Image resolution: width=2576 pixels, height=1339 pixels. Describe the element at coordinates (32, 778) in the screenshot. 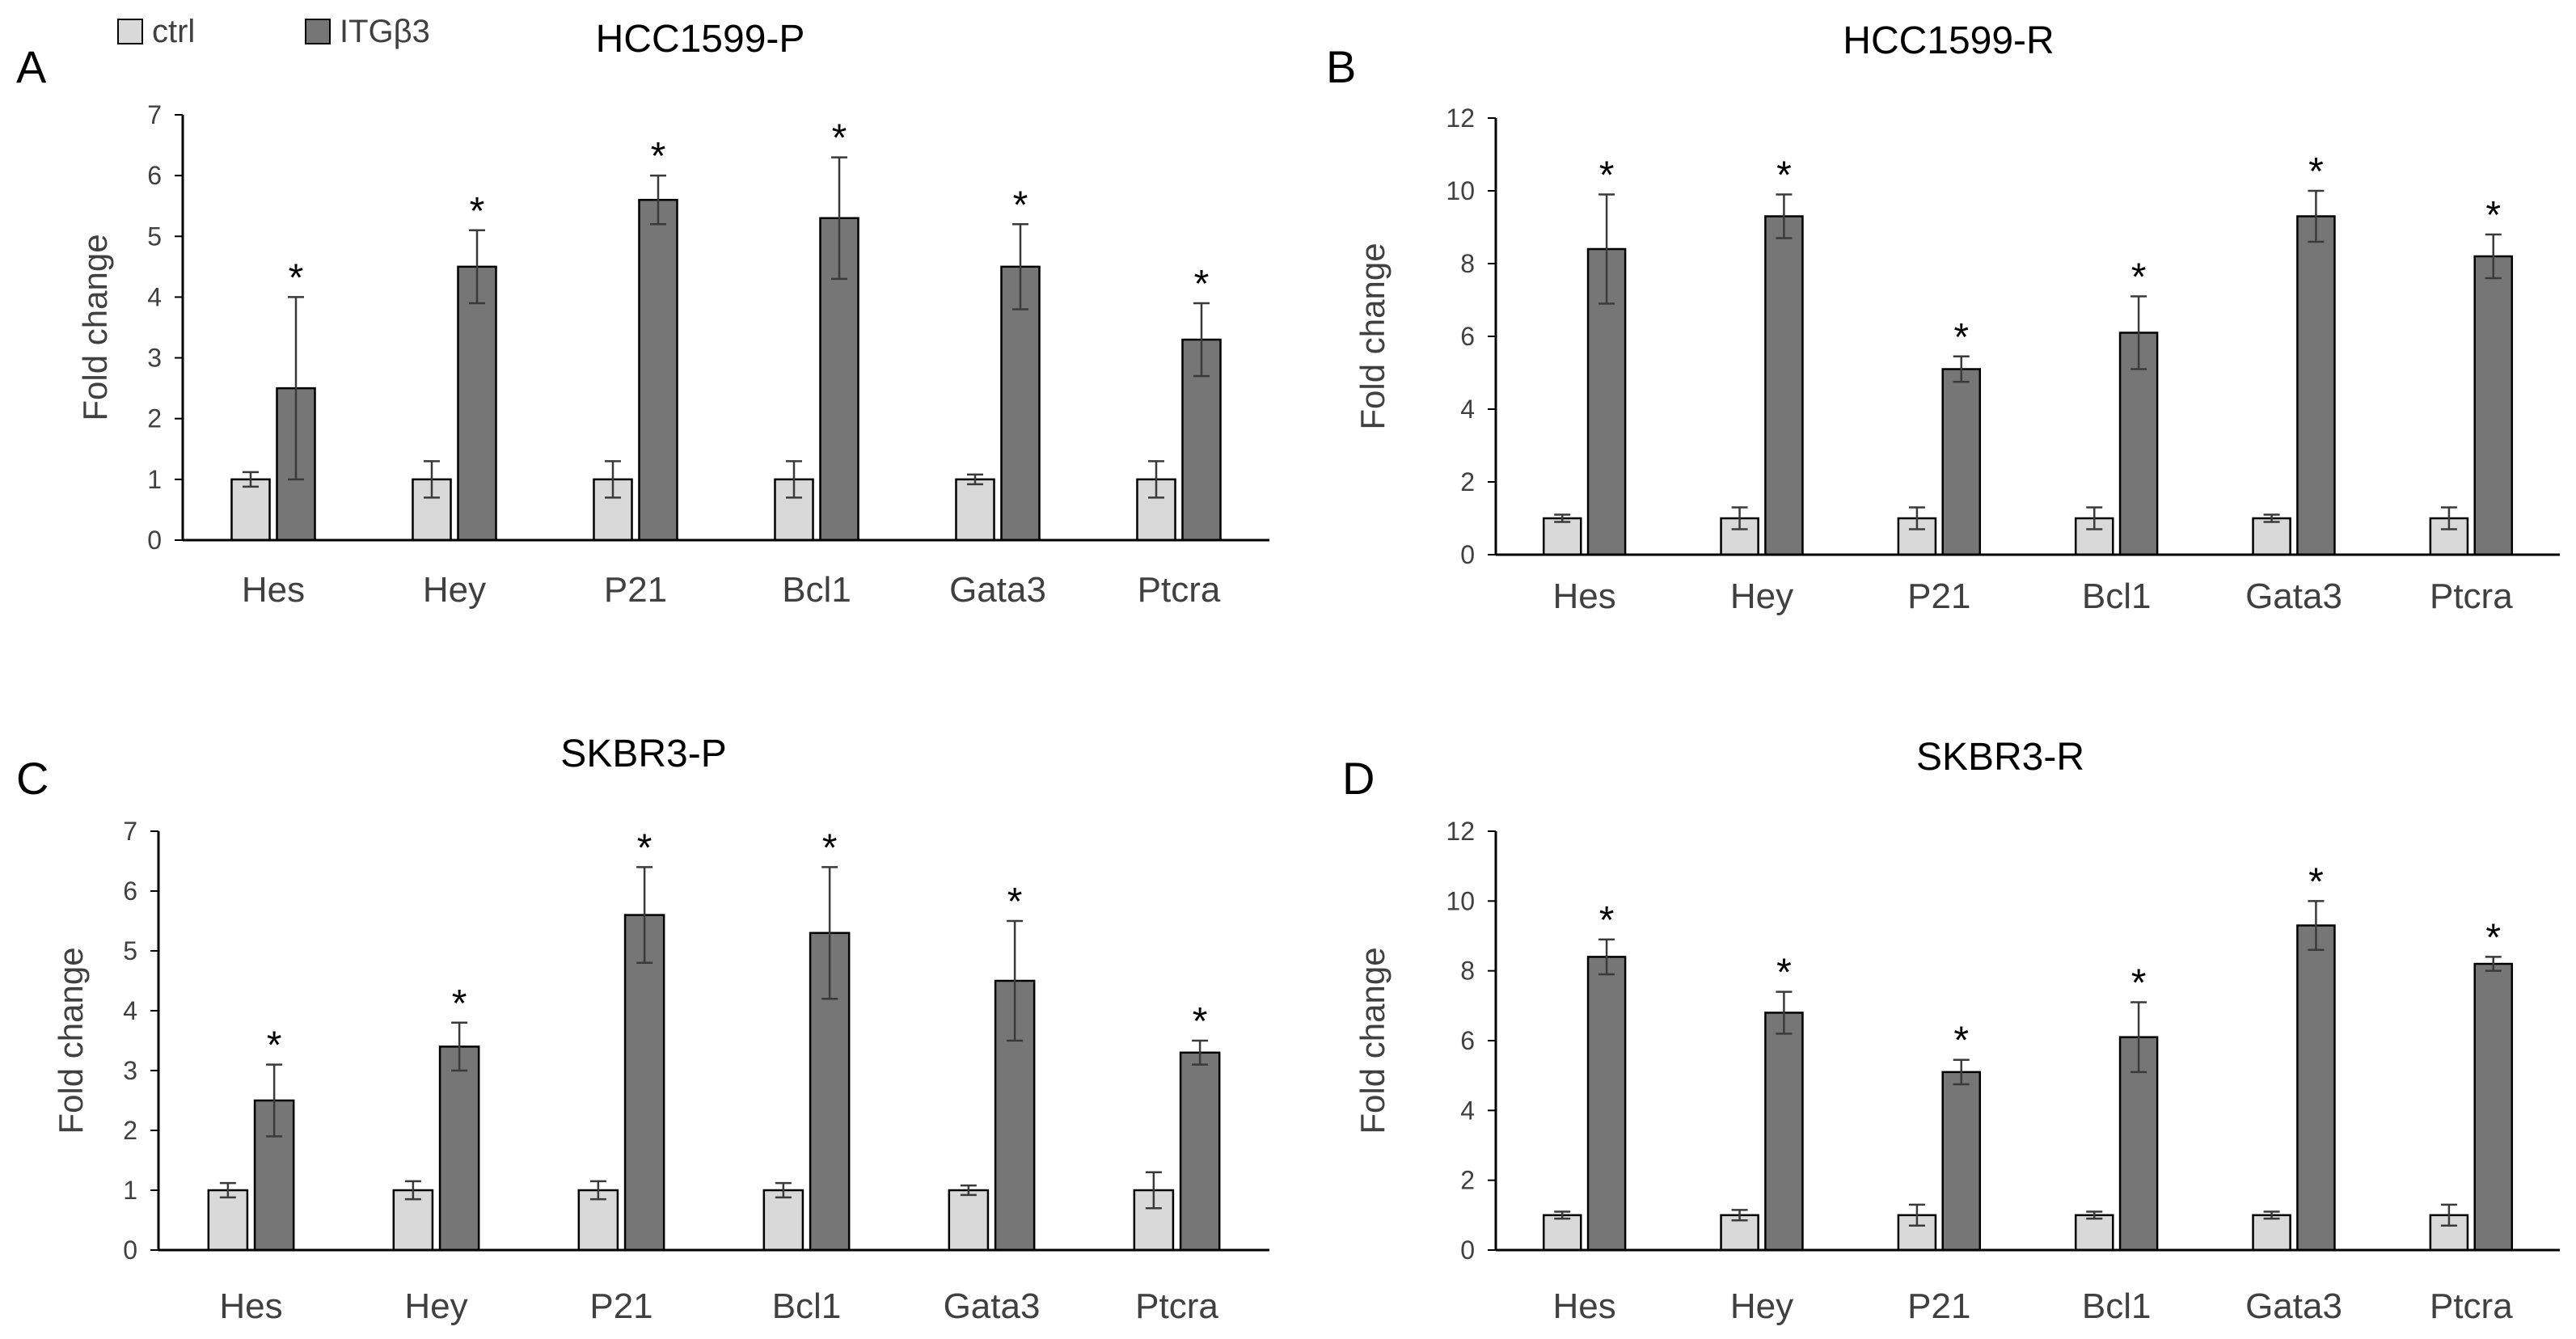

I see `panel-letter-c: C` at that location.